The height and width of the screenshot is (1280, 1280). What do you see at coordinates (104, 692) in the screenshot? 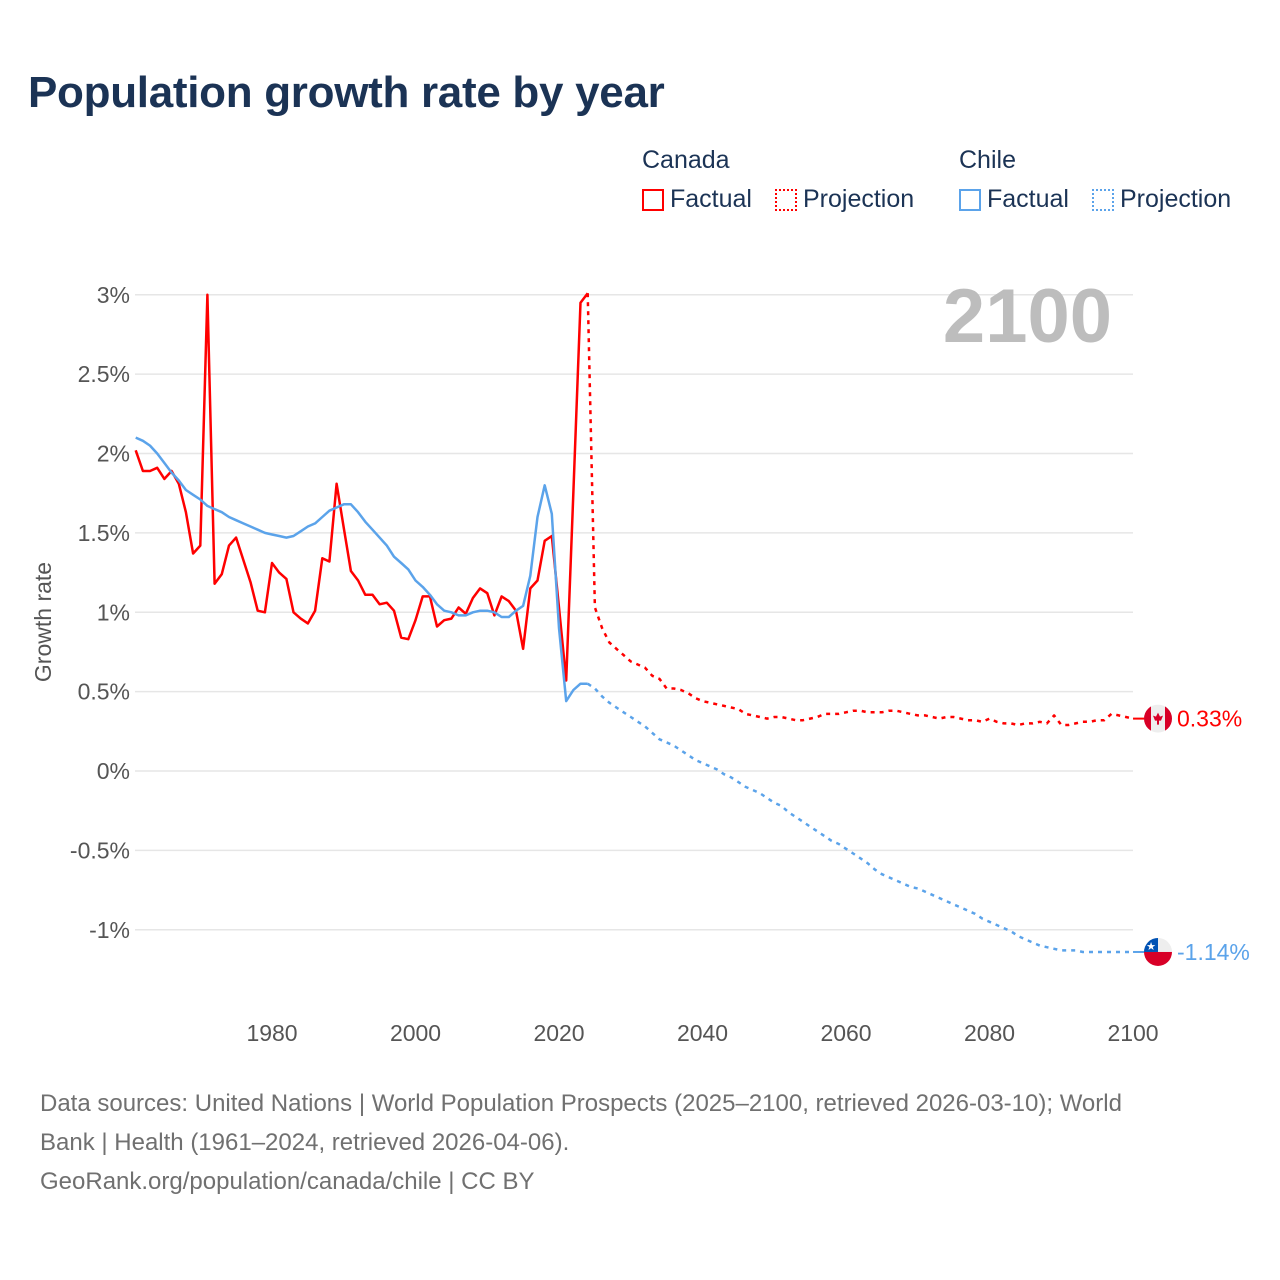
I see `y-tick-label: 0.5%` at bounding box center [104, 692].